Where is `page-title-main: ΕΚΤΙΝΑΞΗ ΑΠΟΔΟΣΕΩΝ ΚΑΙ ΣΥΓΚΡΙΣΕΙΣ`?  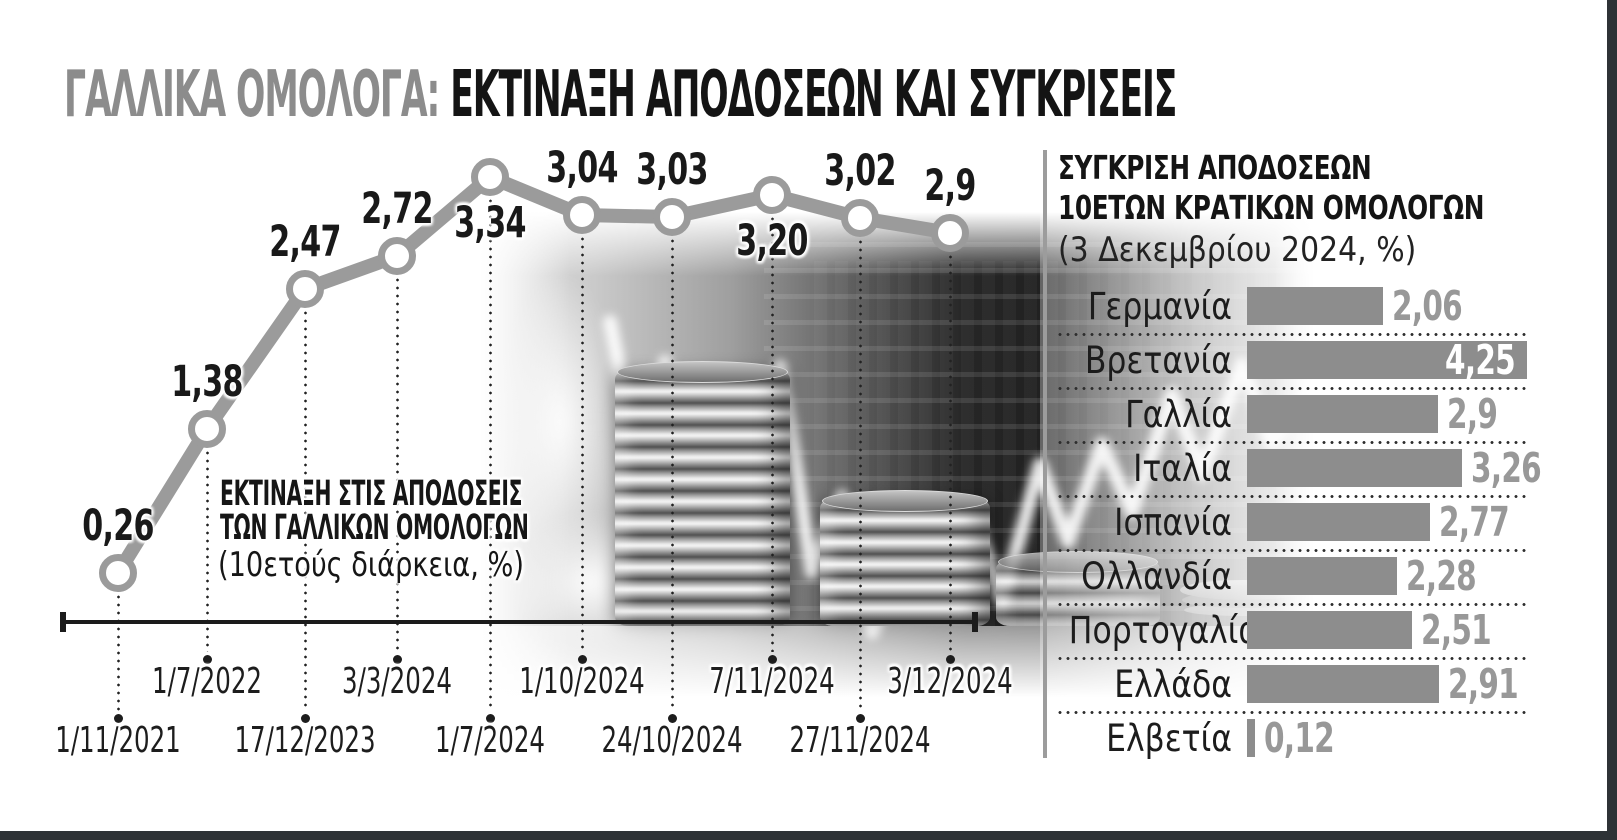
page-title-main: ΕΚΤΙΝΑΞΗ ΑΠΟΔΟΣΕΩΝ ΚΑΙ ΣΥΓΚΡΙΣΕΙΣ is located at coordinates (808, 95).